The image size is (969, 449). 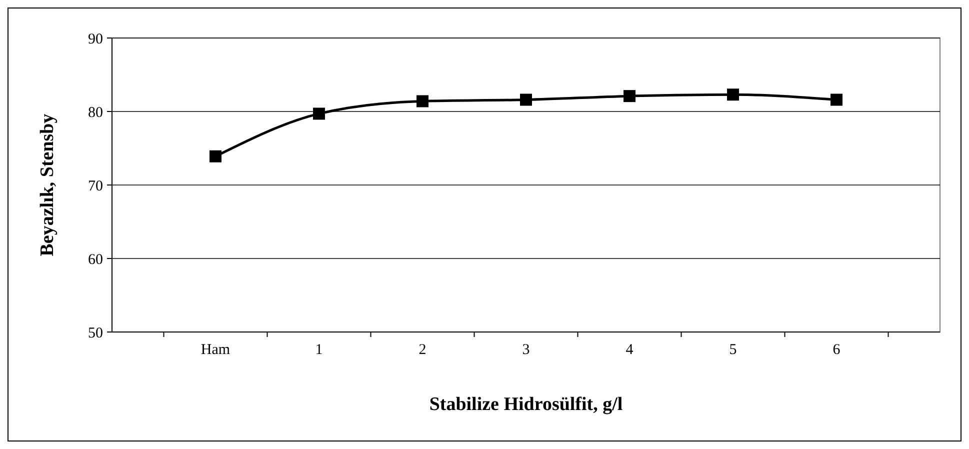 I want to click on y-tick-label: 50, so click(x=95, y=333).